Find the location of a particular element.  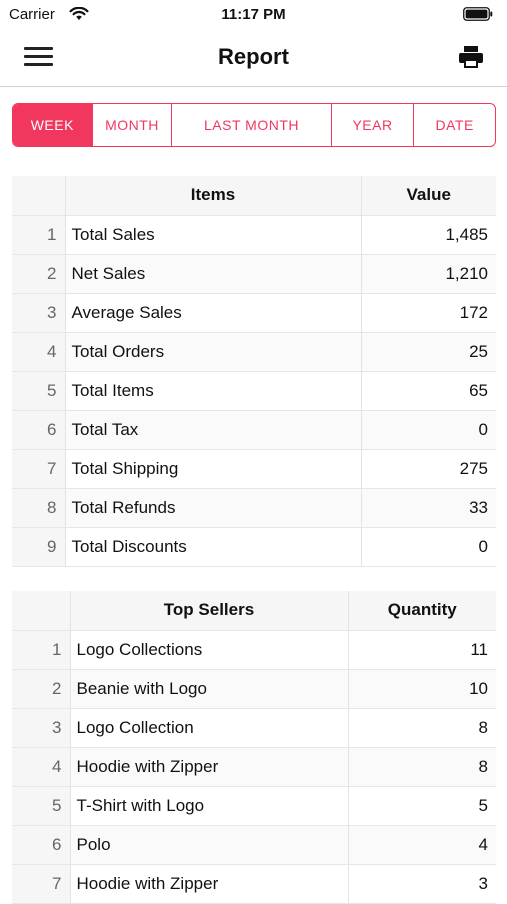

top-seller-row: 1 Logo Collections 11 is located at coordinates (254, 649).